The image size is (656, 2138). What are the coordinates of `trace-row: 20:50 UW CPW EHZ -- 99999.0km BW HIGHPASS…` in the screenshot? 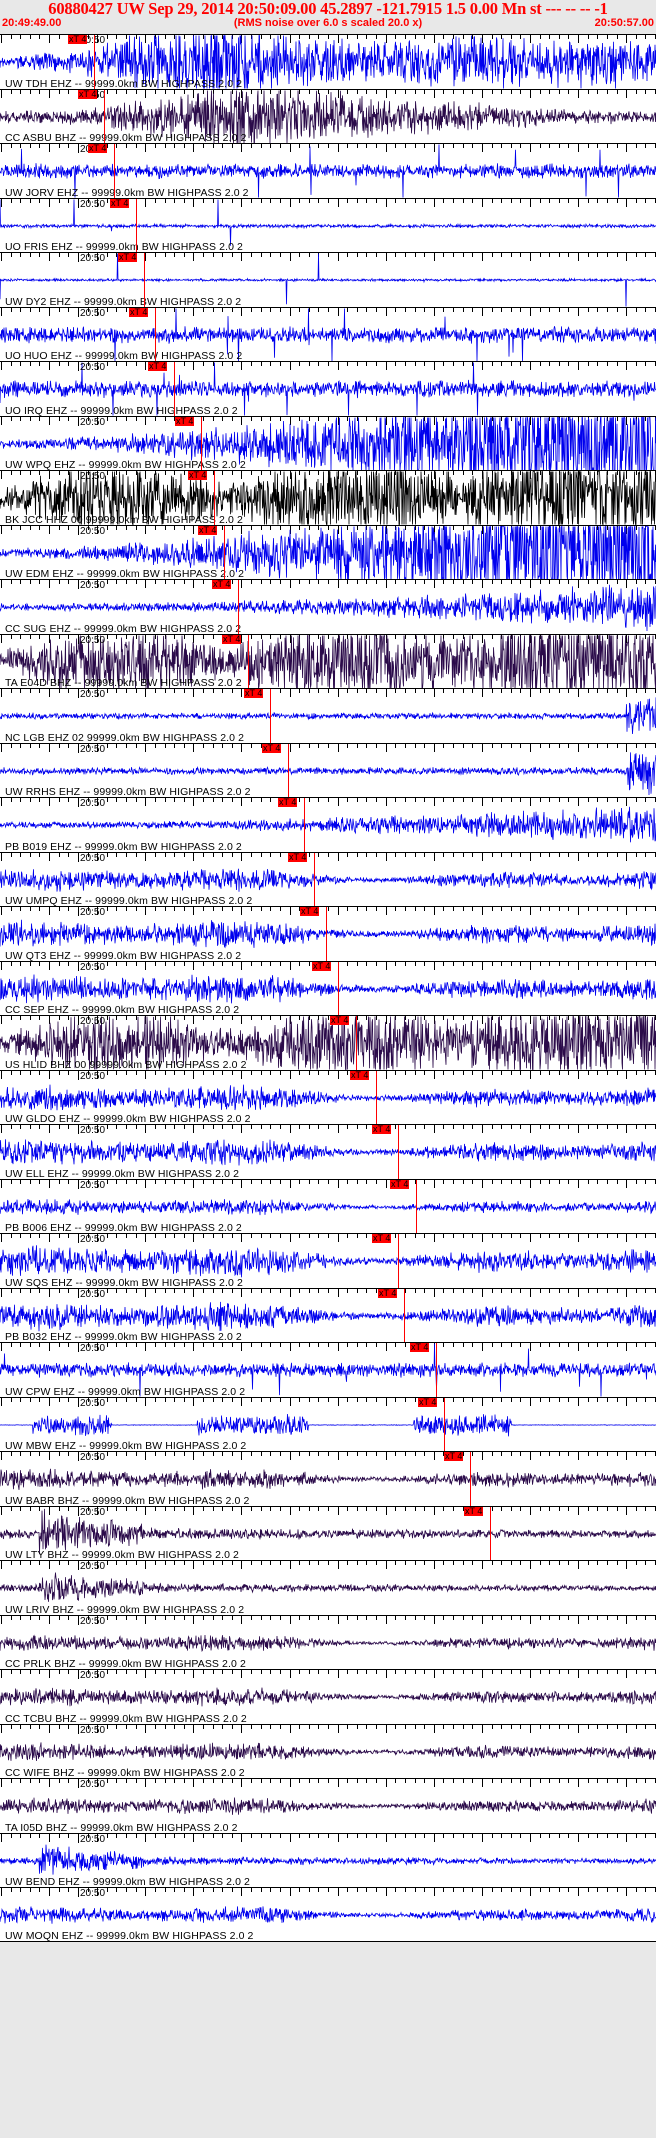 It's located at (328, 1369).